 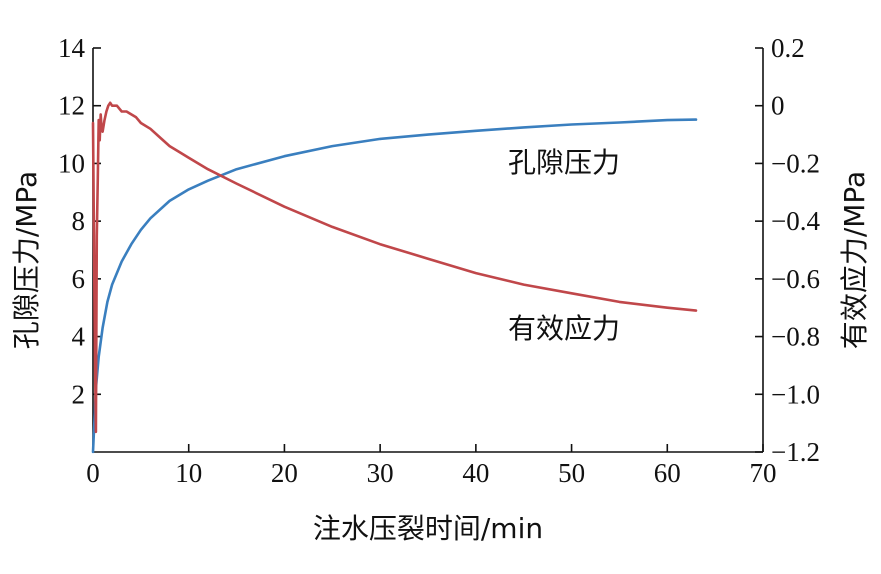 What do you see at coordinates (564, 162) in the screenshot?
I see `pore-pressure-annotation: 孔隙压力` at bounding box center [564, 162].